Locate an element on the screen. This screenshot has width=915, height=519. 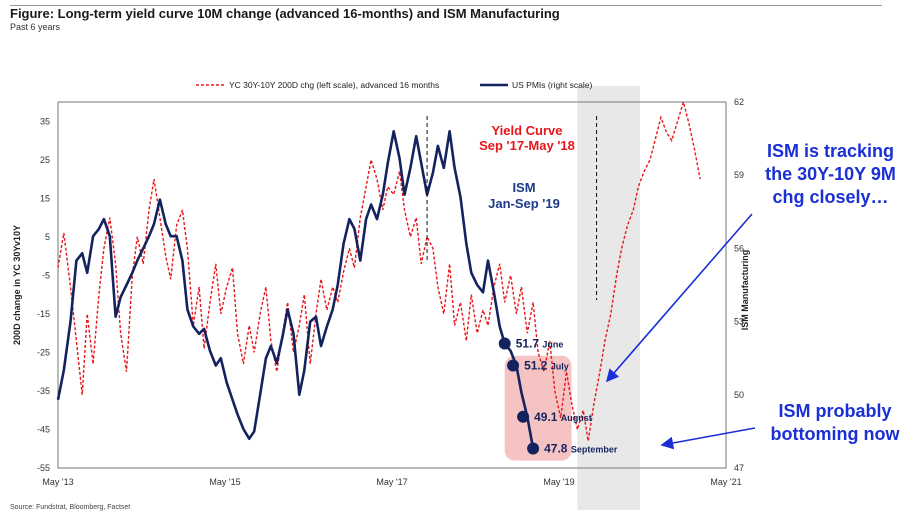
y-left-tick-label: -55 is located at coordinates (43, 468).